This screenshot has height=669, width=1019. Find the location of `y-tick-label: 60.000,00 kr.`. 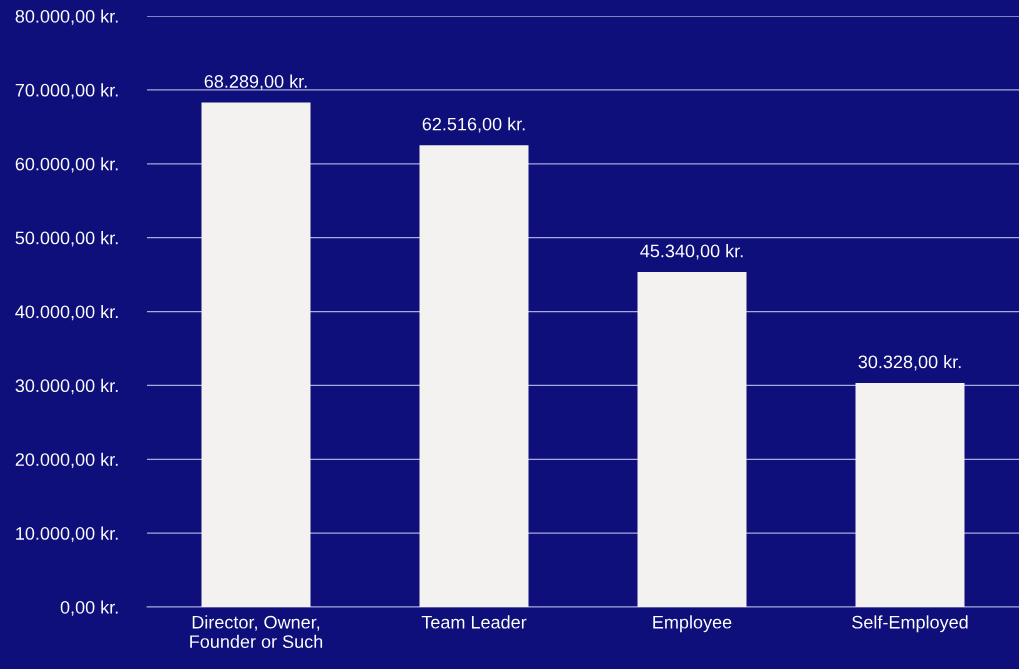

y-tick-label: 60.000,00 kr. is located at coordinates (66, 165).